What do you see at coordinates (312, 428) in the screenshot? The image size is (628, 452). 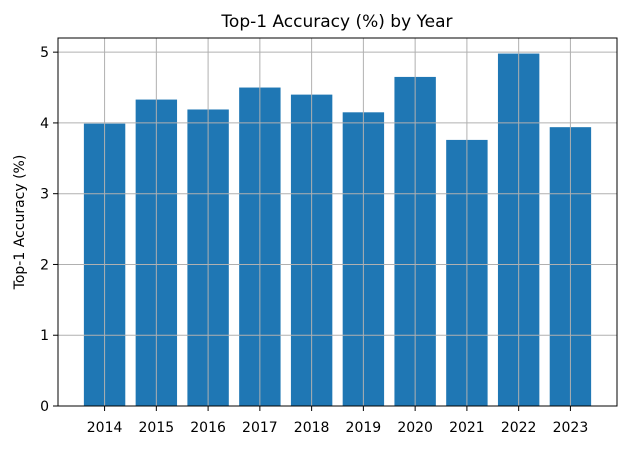 I see `x-tick-label-2018: 2018` at bounding box center [312, 428].